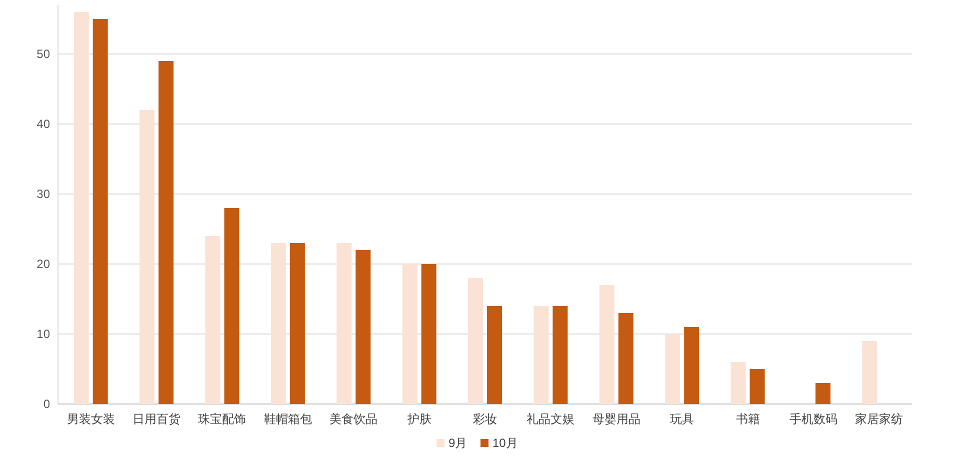  I want to click on legend-label: 10月, so click(505, 443).